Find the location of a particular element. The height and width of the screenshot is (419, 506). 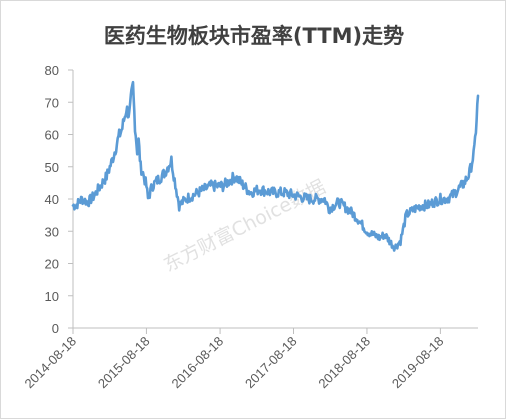

x-tick-label: 2016-08-18 is located at coordinates (198, 363).